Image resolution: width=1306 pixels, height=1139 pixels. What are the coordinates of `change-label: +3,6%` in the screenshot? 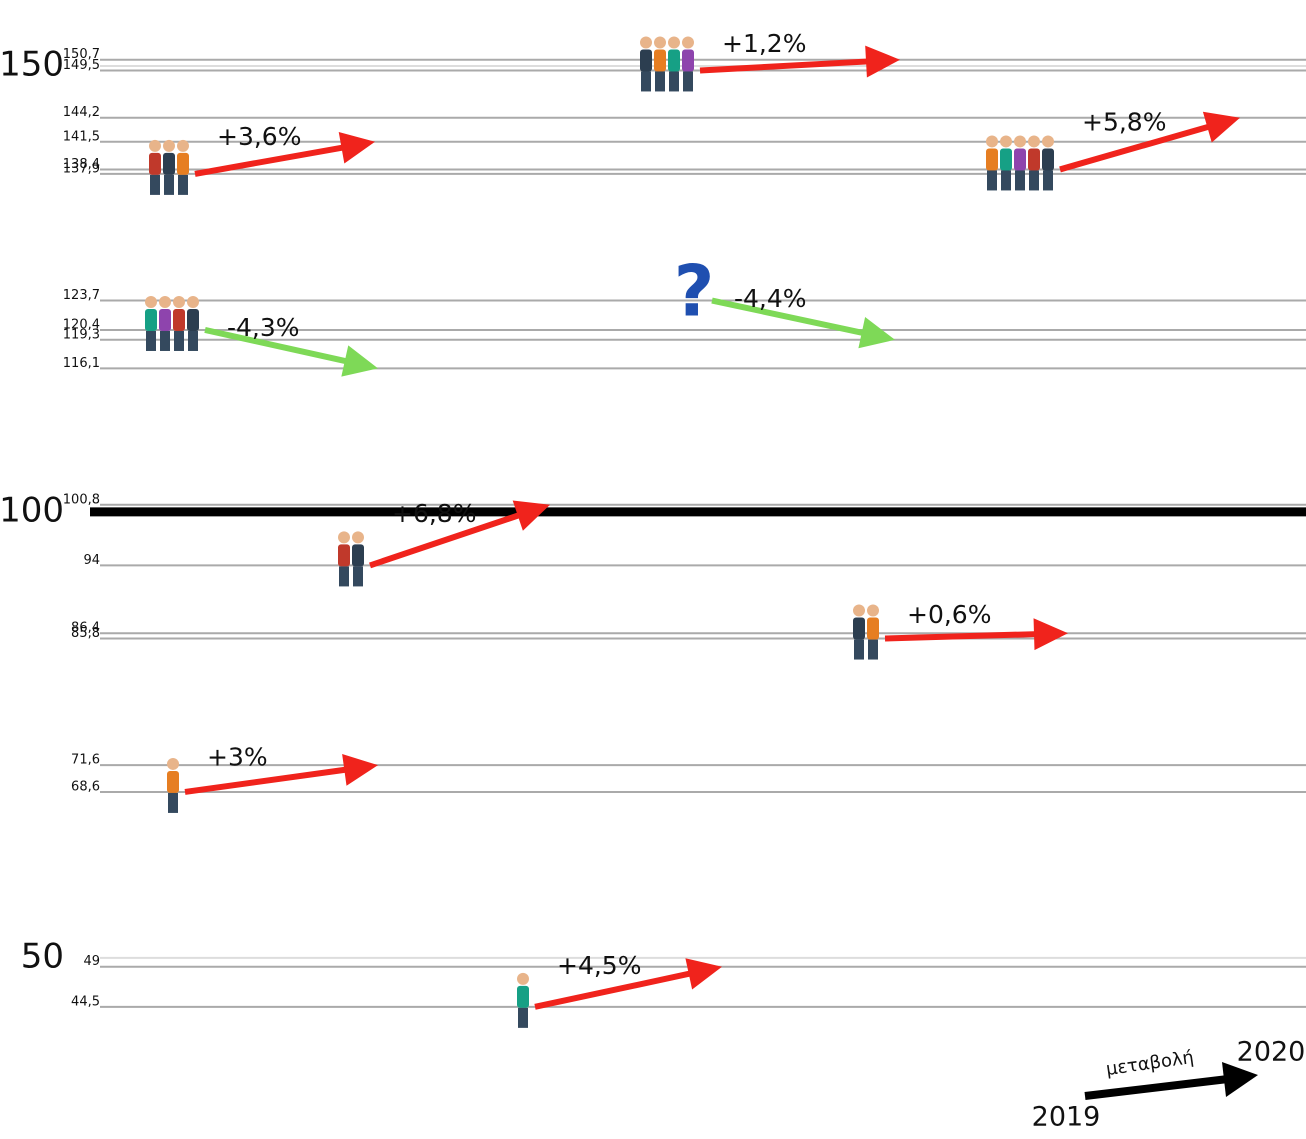 It's located at (259, 136).